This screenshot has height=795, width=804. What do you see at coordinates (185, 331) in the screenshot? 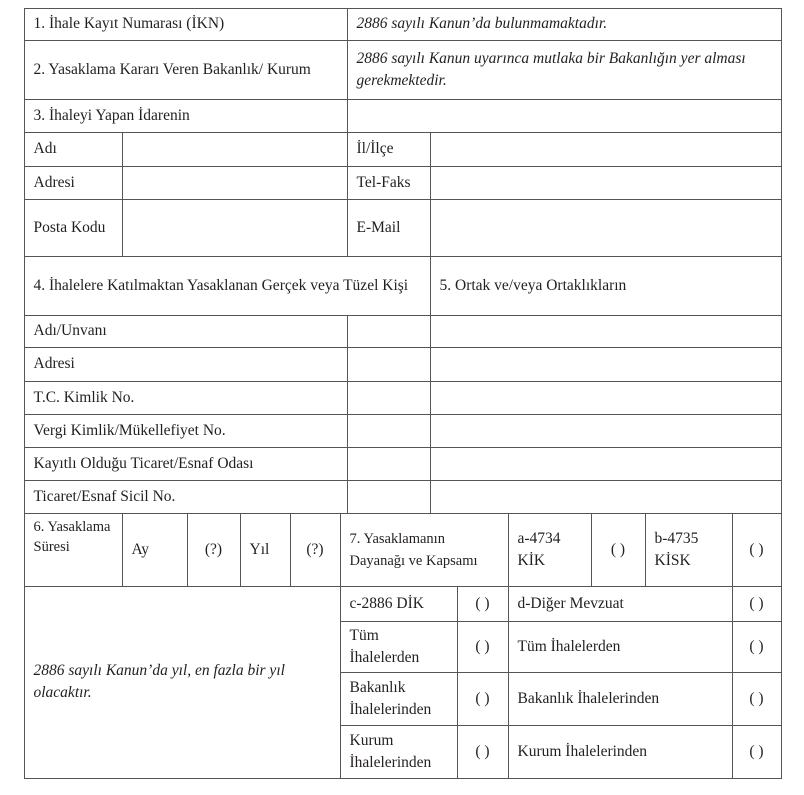
I see `kisi-label: Adı/Unvanı` at bounding box center [185, 331].